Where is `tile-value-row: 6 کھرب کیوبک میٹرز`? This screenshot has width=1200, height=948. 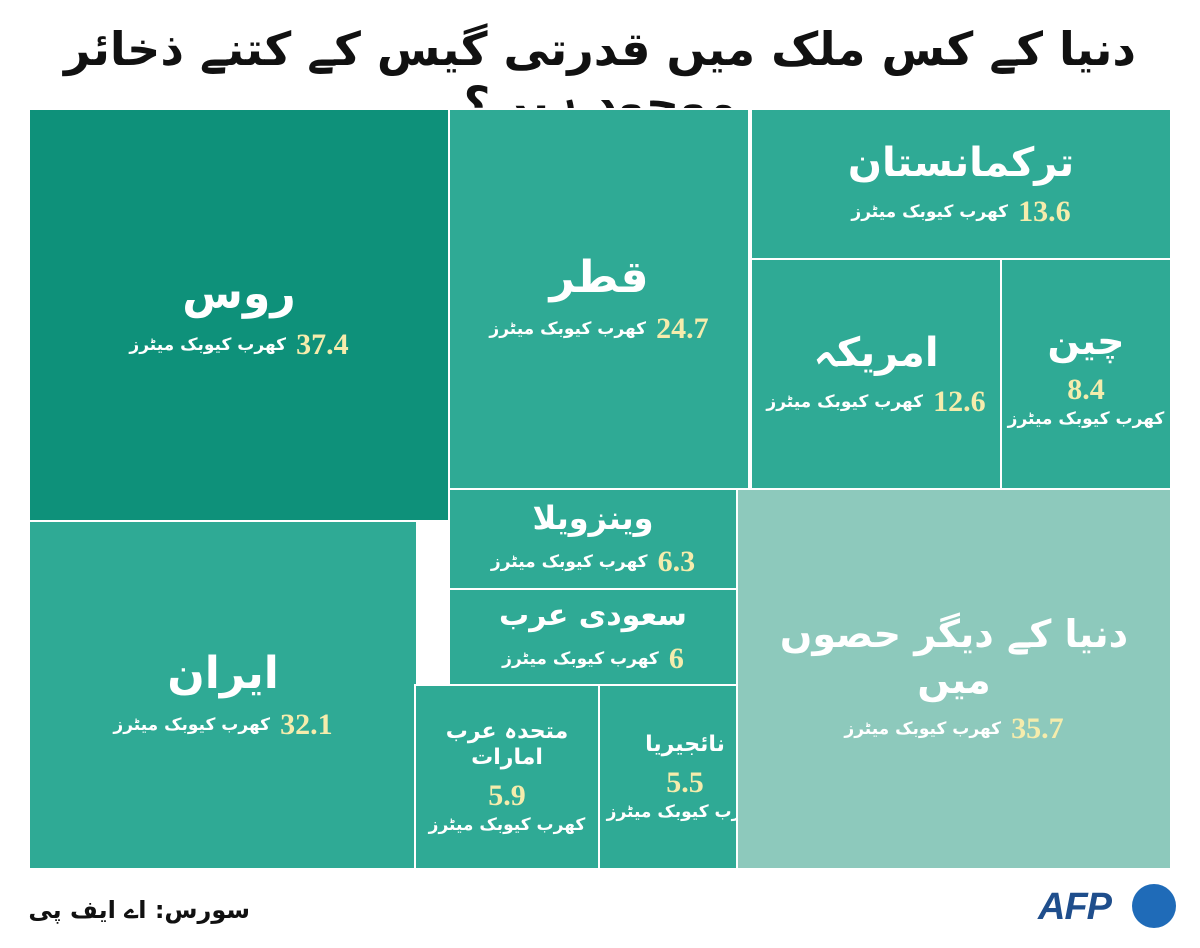
tile-value-row: 6 کھرب کیوبک میٹرز is located at coordinates (593, 659).